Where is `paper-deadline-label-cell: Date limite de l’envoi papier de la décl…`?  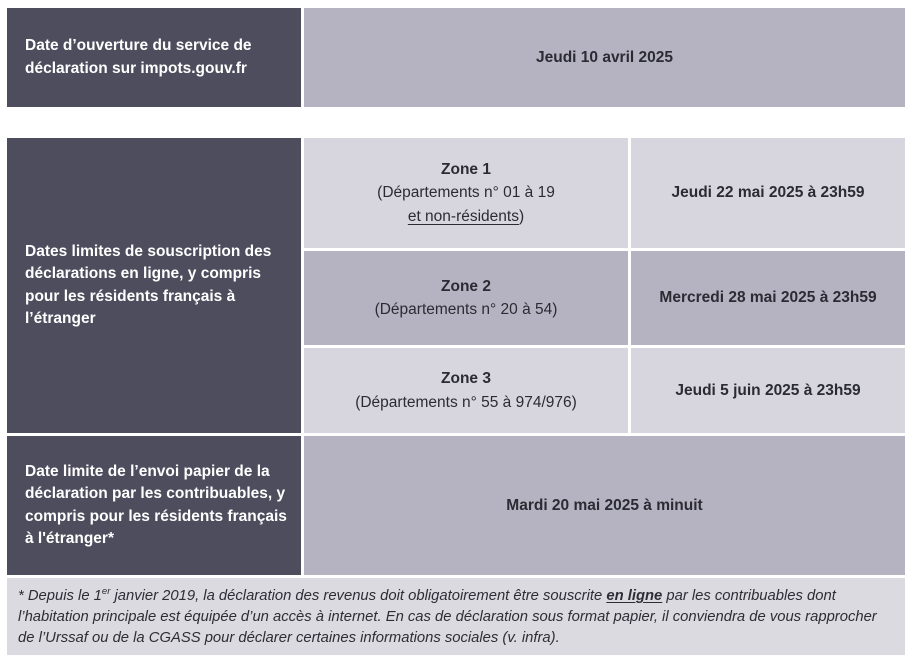
paper-deadline-label-cell: Date limite de l’envoi papier de la décl… is located at coordinates (154, 505).